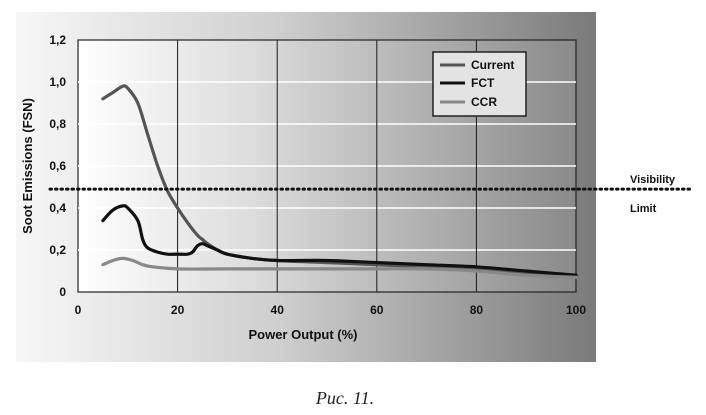  What do you see at coordinates (643, 209) in the screenshot?
I see `visibility-limit-label-line2: Limit` at bounding box center [643, 209].